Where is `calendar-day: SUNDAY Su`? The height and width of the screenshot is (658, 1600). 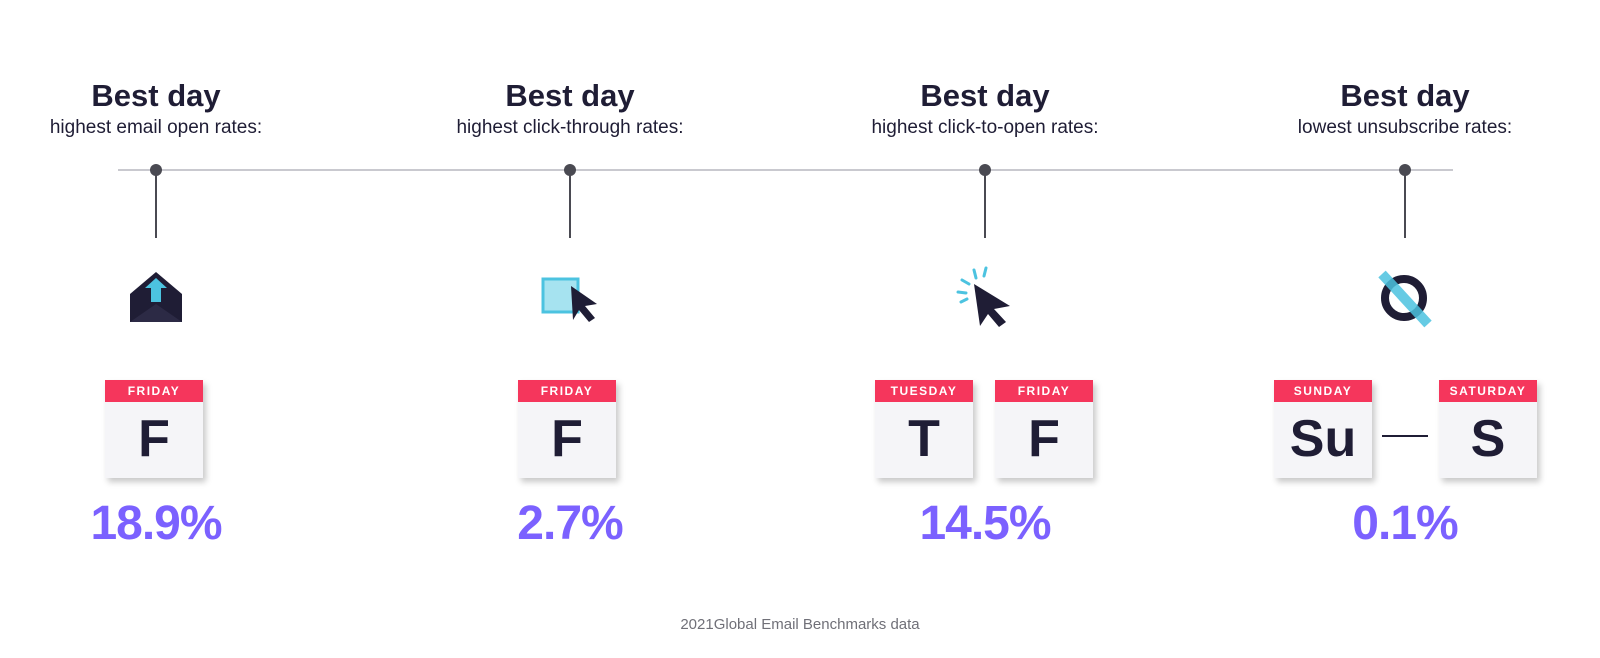 calendar-day: SUNDAY Su is located at coordinates (1323, 429).